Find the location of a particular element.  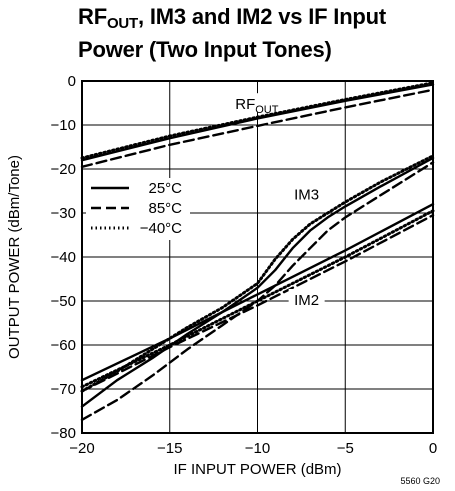

x-tick-label-3: −5 is located at coordinates (345, 448).